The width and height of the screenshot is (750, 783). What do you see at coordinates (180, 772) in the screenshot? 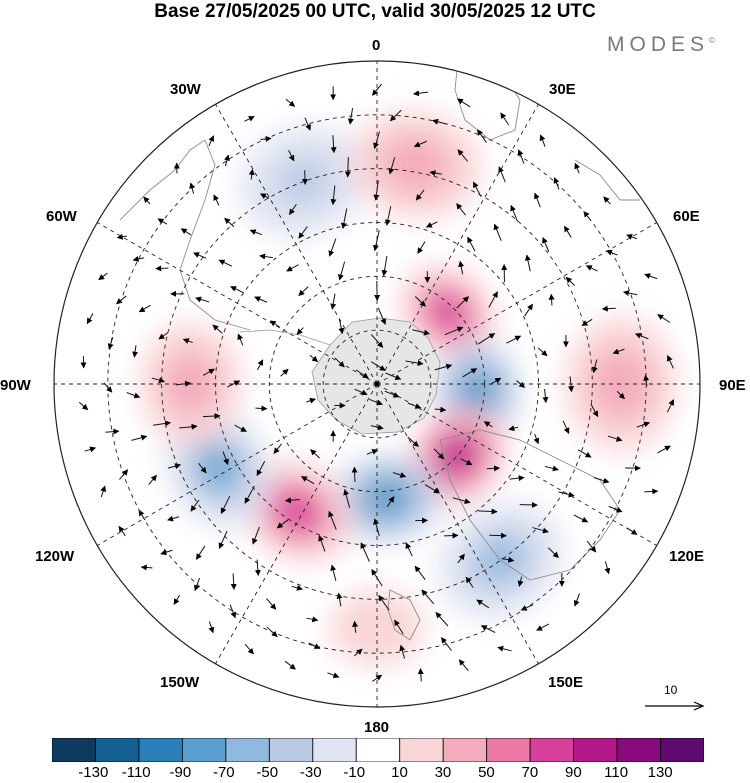
I see `colorbar-tick-label: -90` at bounding box center [180, 772].